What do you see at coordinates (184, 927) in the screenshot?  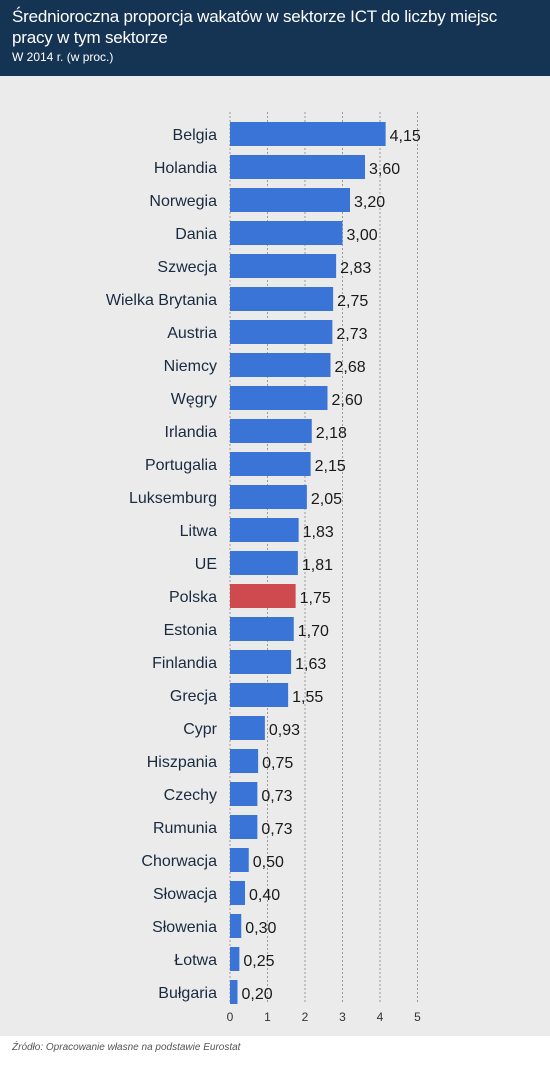 I see `category-label: Słowenia` at bounding box center [184, 927].